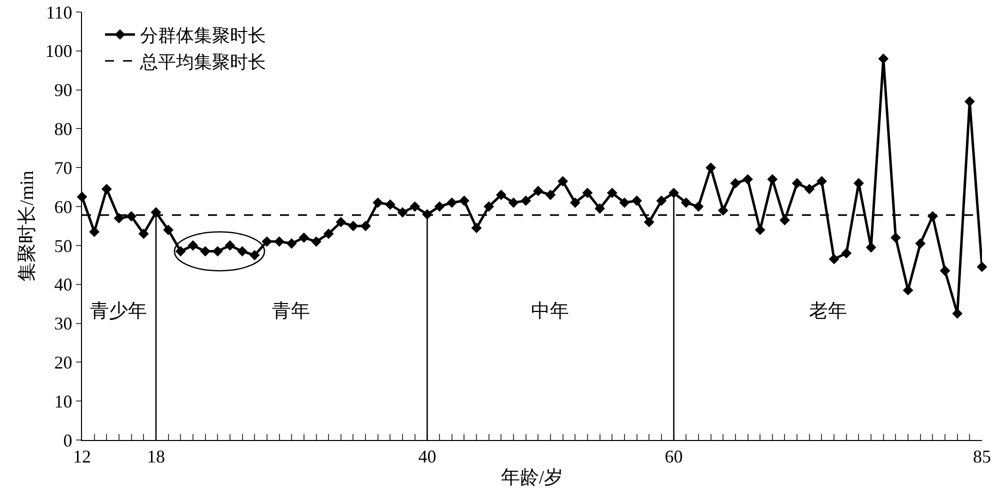 Image resolution: width=1000 pixels, height=504 pixels. I want to click on legend-label: 总平均集聚时长, so click(202, 62).